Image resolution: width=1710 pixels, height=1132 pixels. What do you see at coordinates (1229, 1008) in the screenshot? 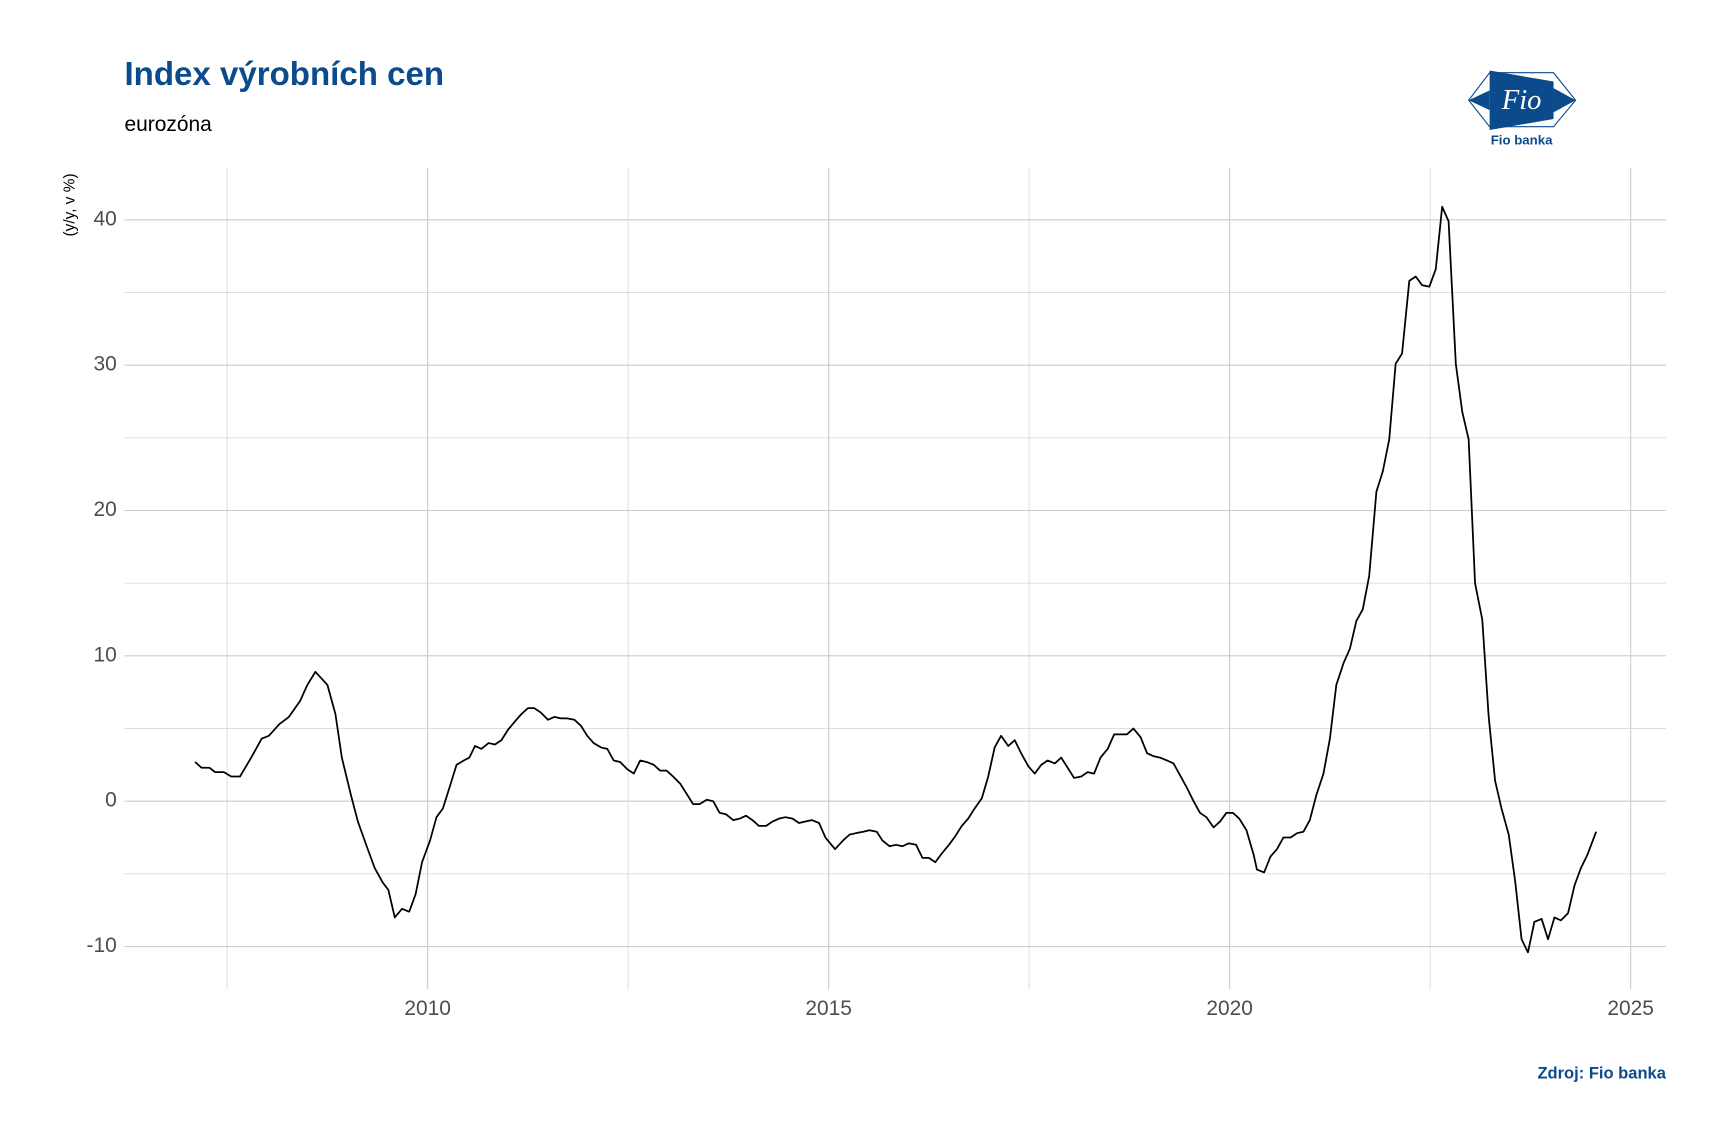
I see `x-tick-label: 2020` at bounding box center [1229, 1008].